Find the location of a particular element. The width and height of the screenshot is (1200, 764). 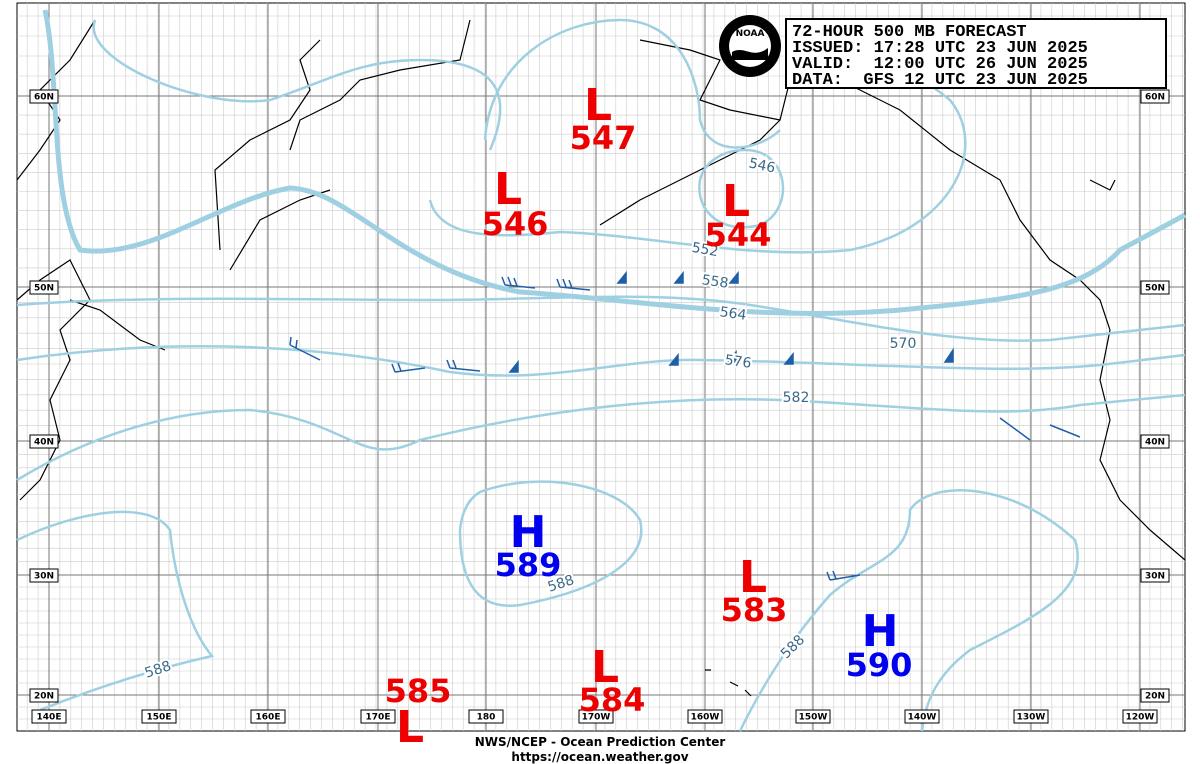

contour-label: 582 is located at coordinates (796, 398).